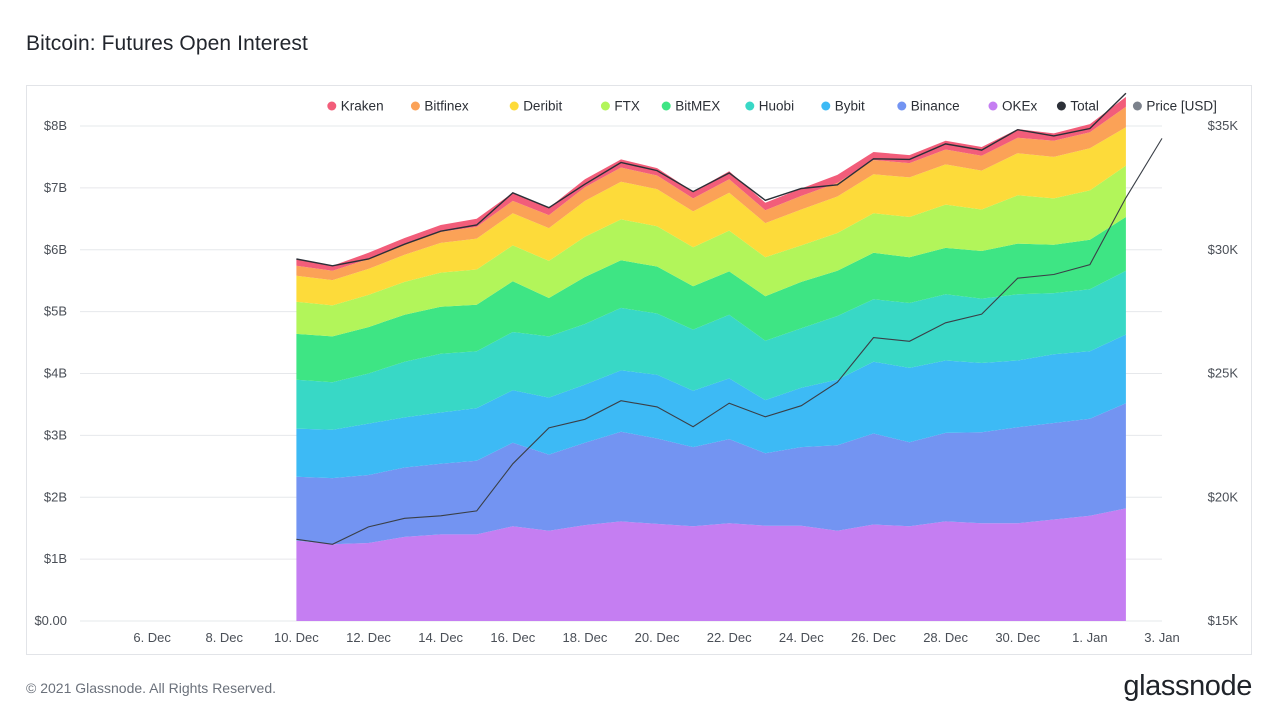 This screenshot has width=1280, height=720. I want to click on x-tick-label: 24. Dec, so click(801, 637).